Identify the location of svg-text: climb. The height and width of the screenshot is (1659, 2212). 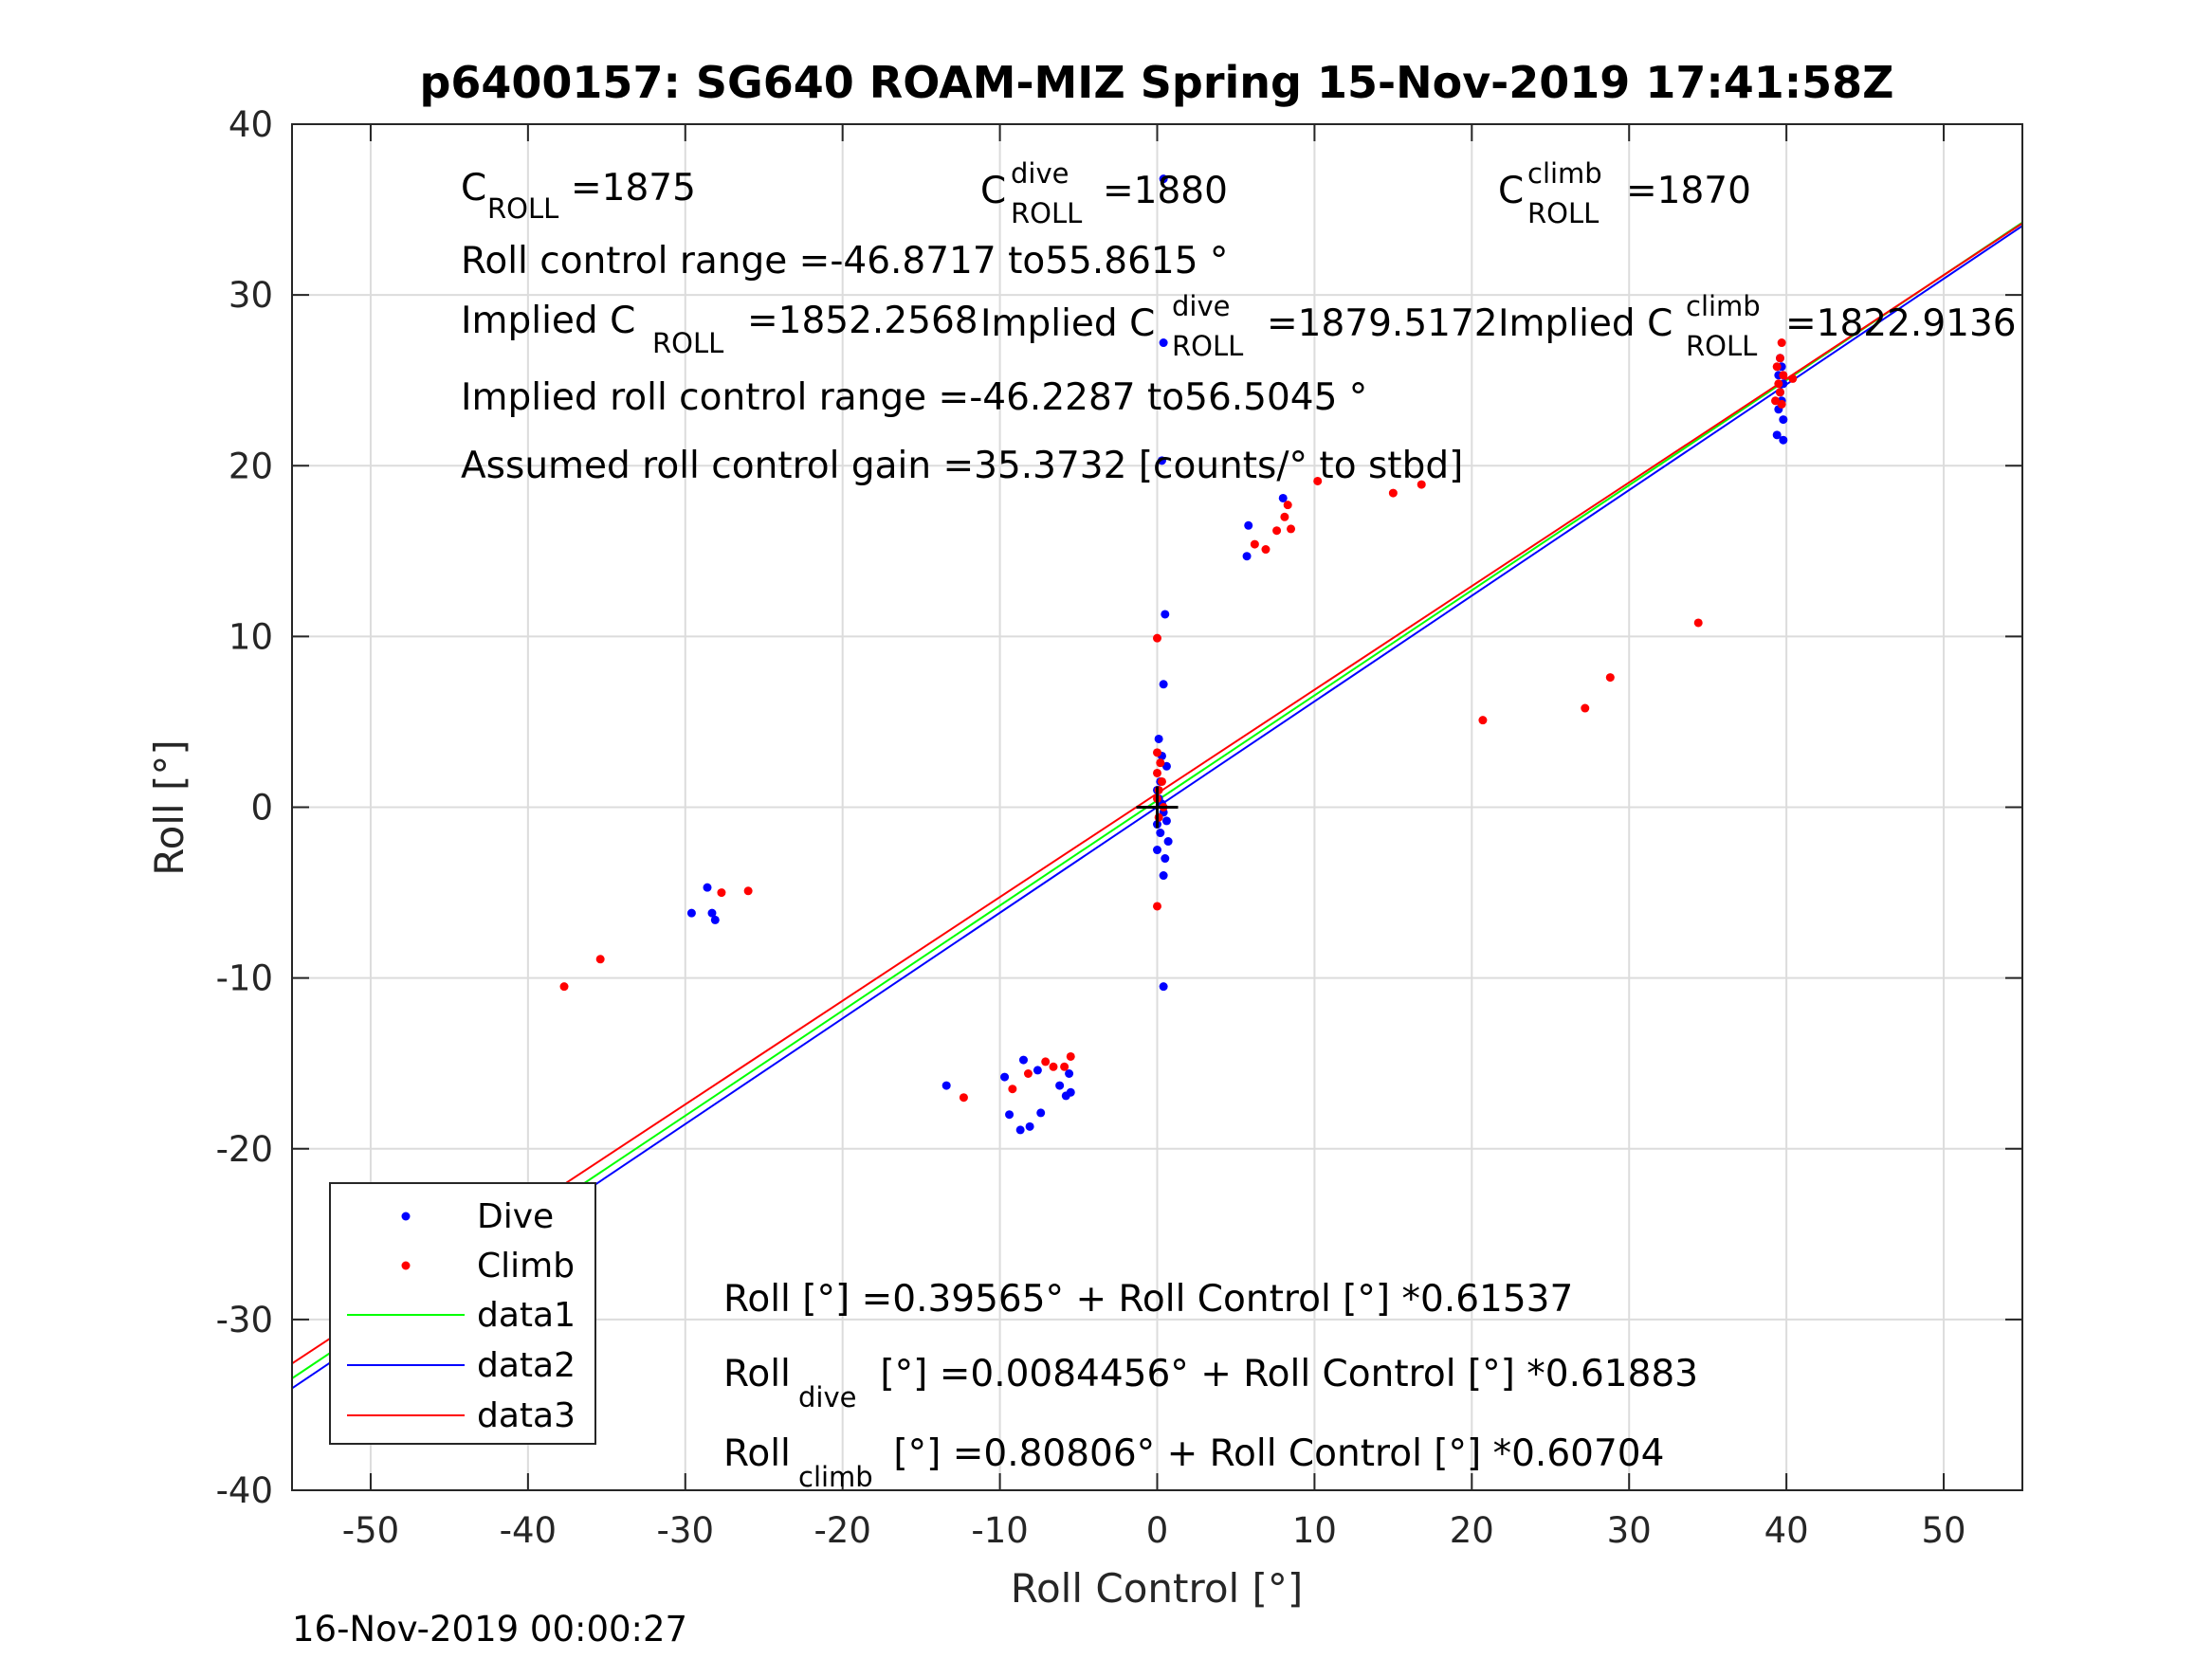
(835, 1477).